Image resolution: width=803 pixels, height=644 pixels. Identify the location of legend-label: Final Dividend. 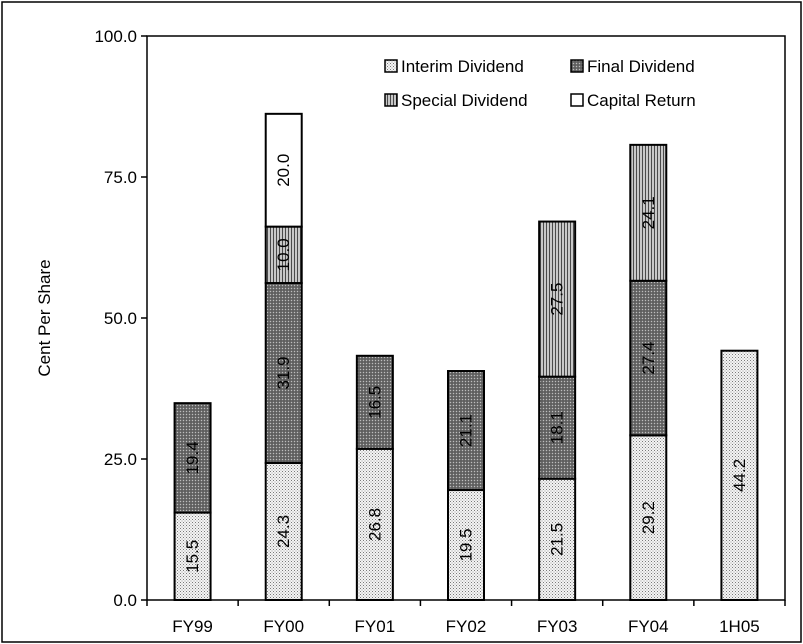
(641, 66).